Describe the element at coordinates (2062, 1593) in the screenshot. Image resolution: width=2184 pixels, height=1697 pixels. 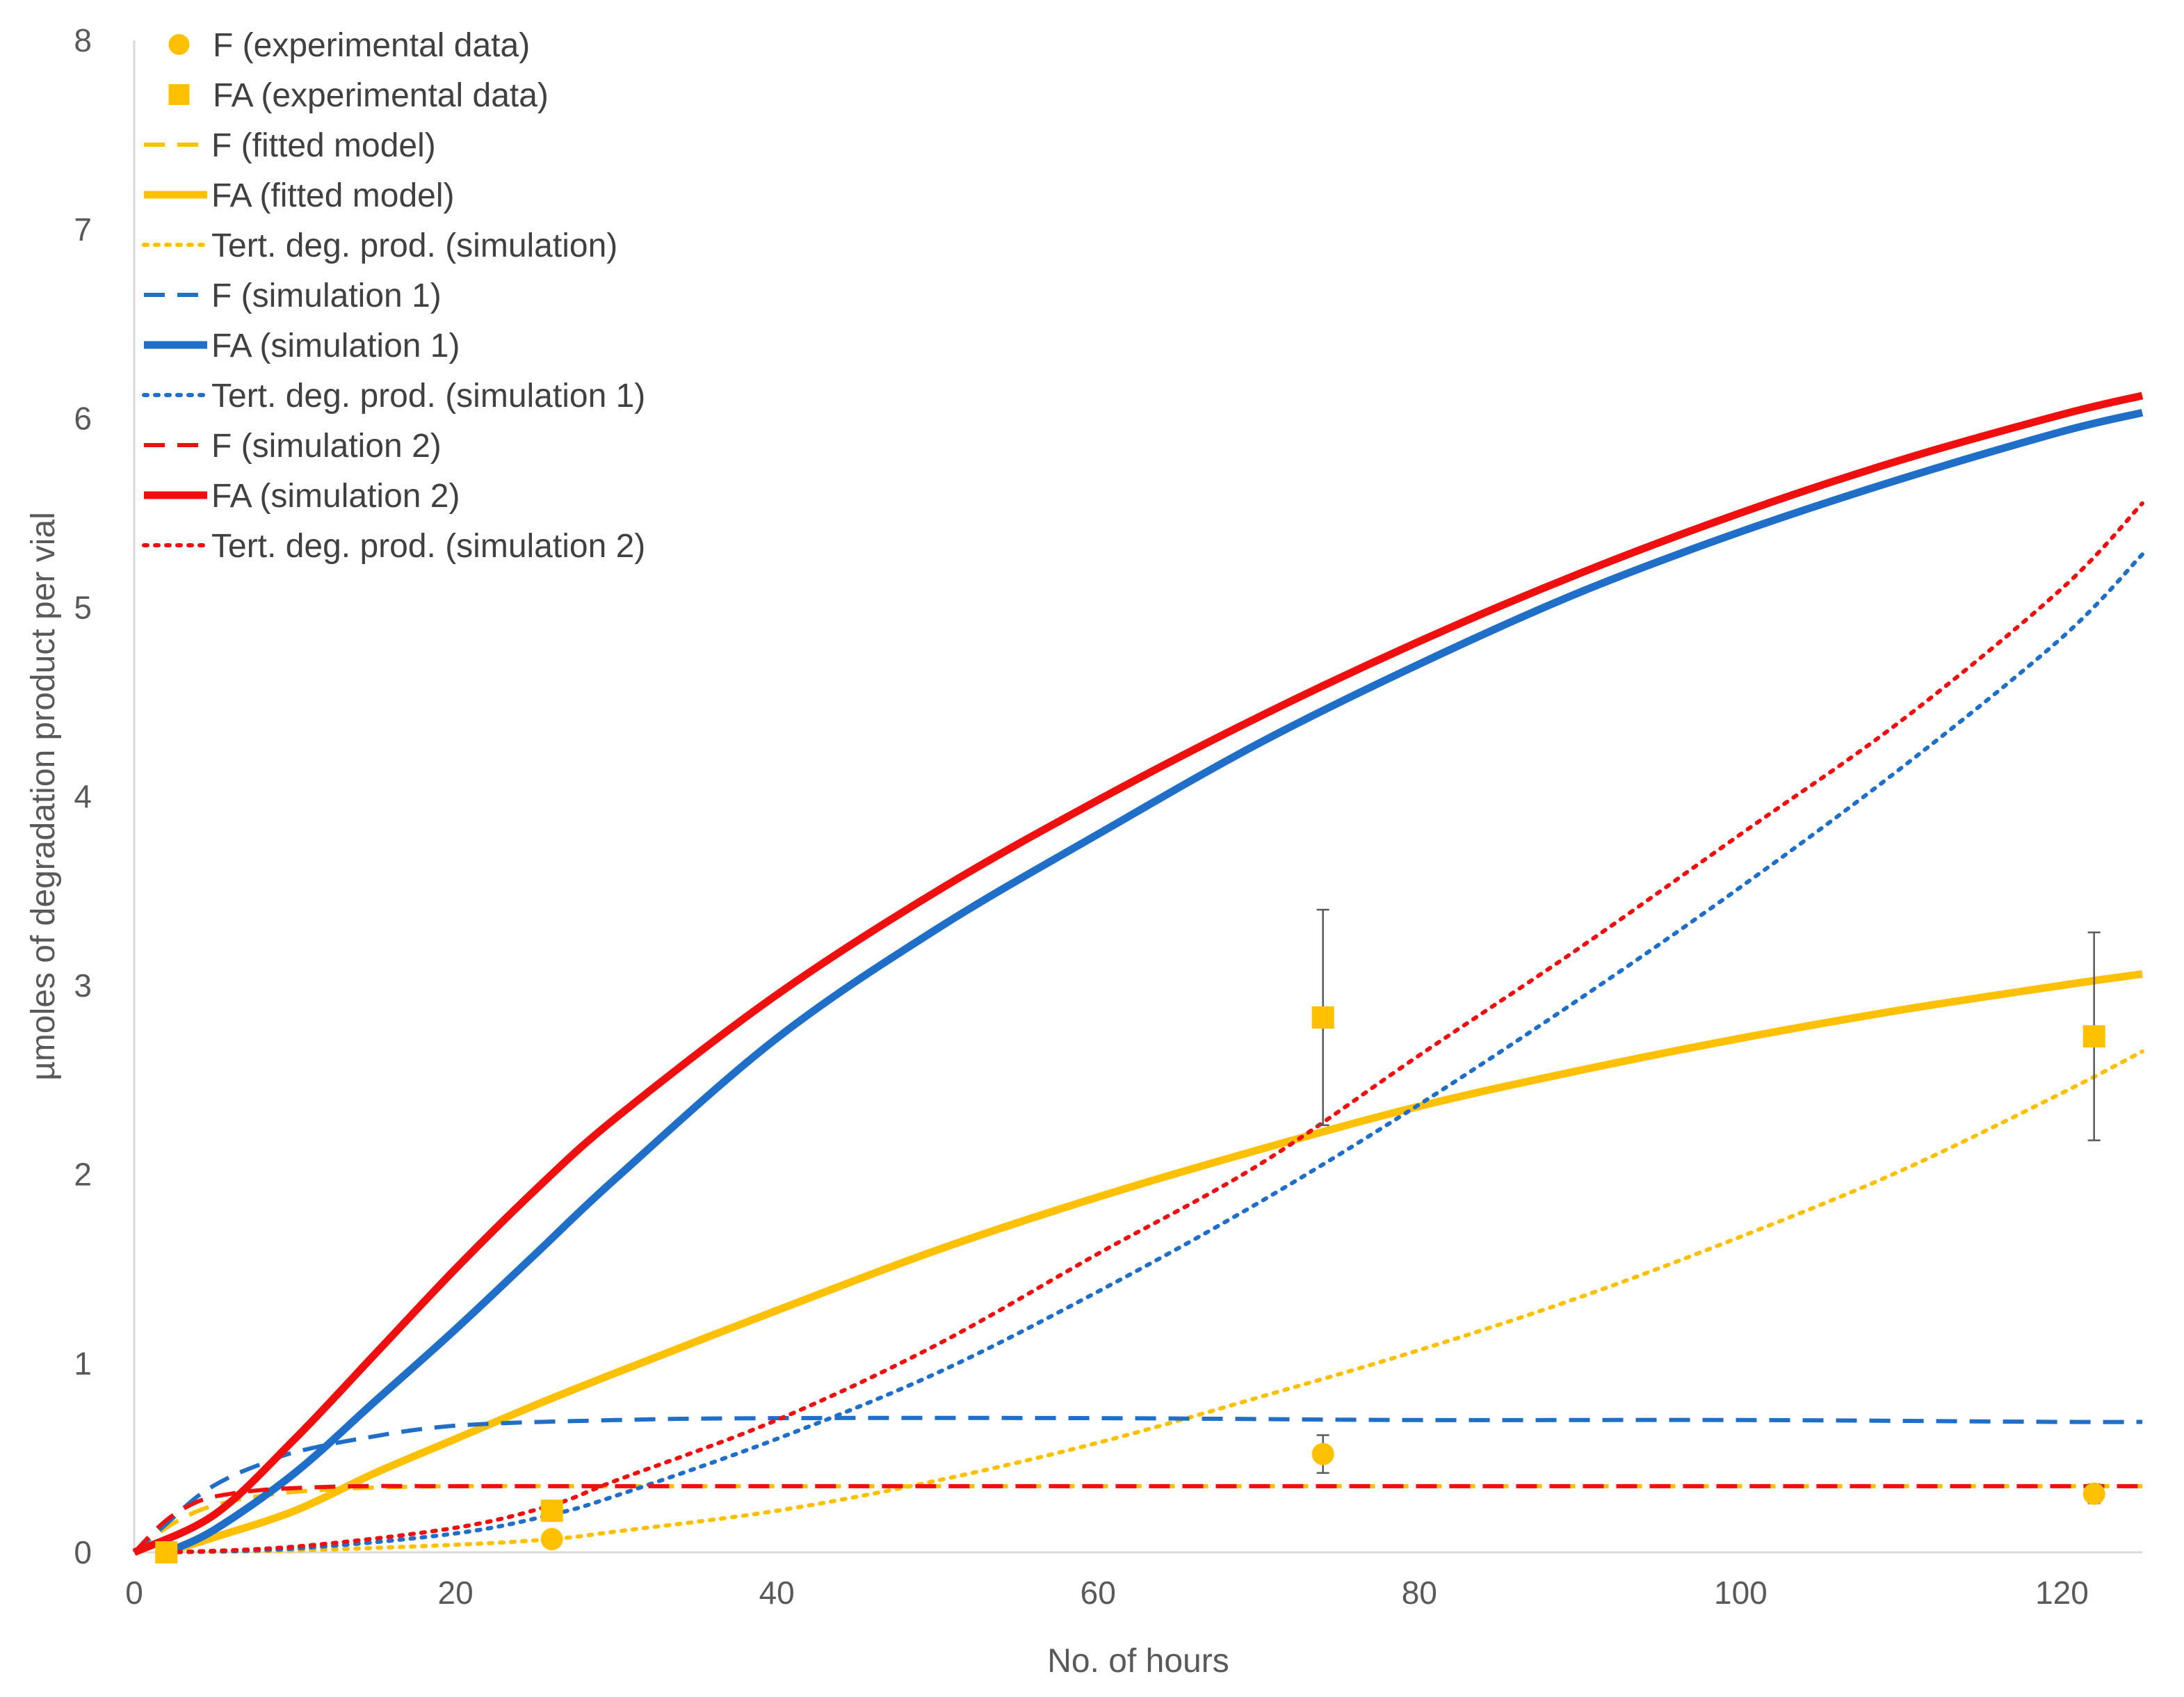
I see `x-tick-label: 120` at that location.